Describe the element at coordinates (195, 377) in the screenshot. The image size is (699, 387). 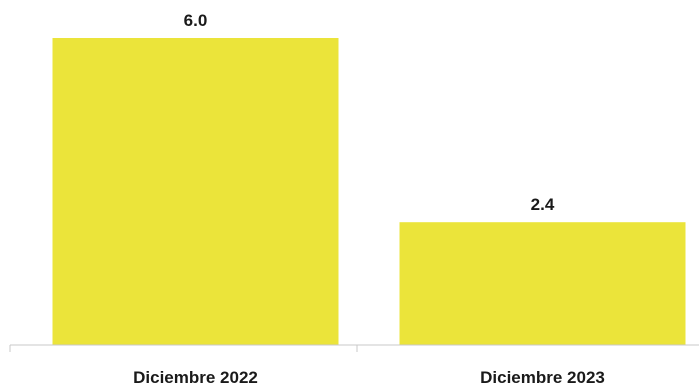
I see `category-label-1: Diciembre 2022` at that location.